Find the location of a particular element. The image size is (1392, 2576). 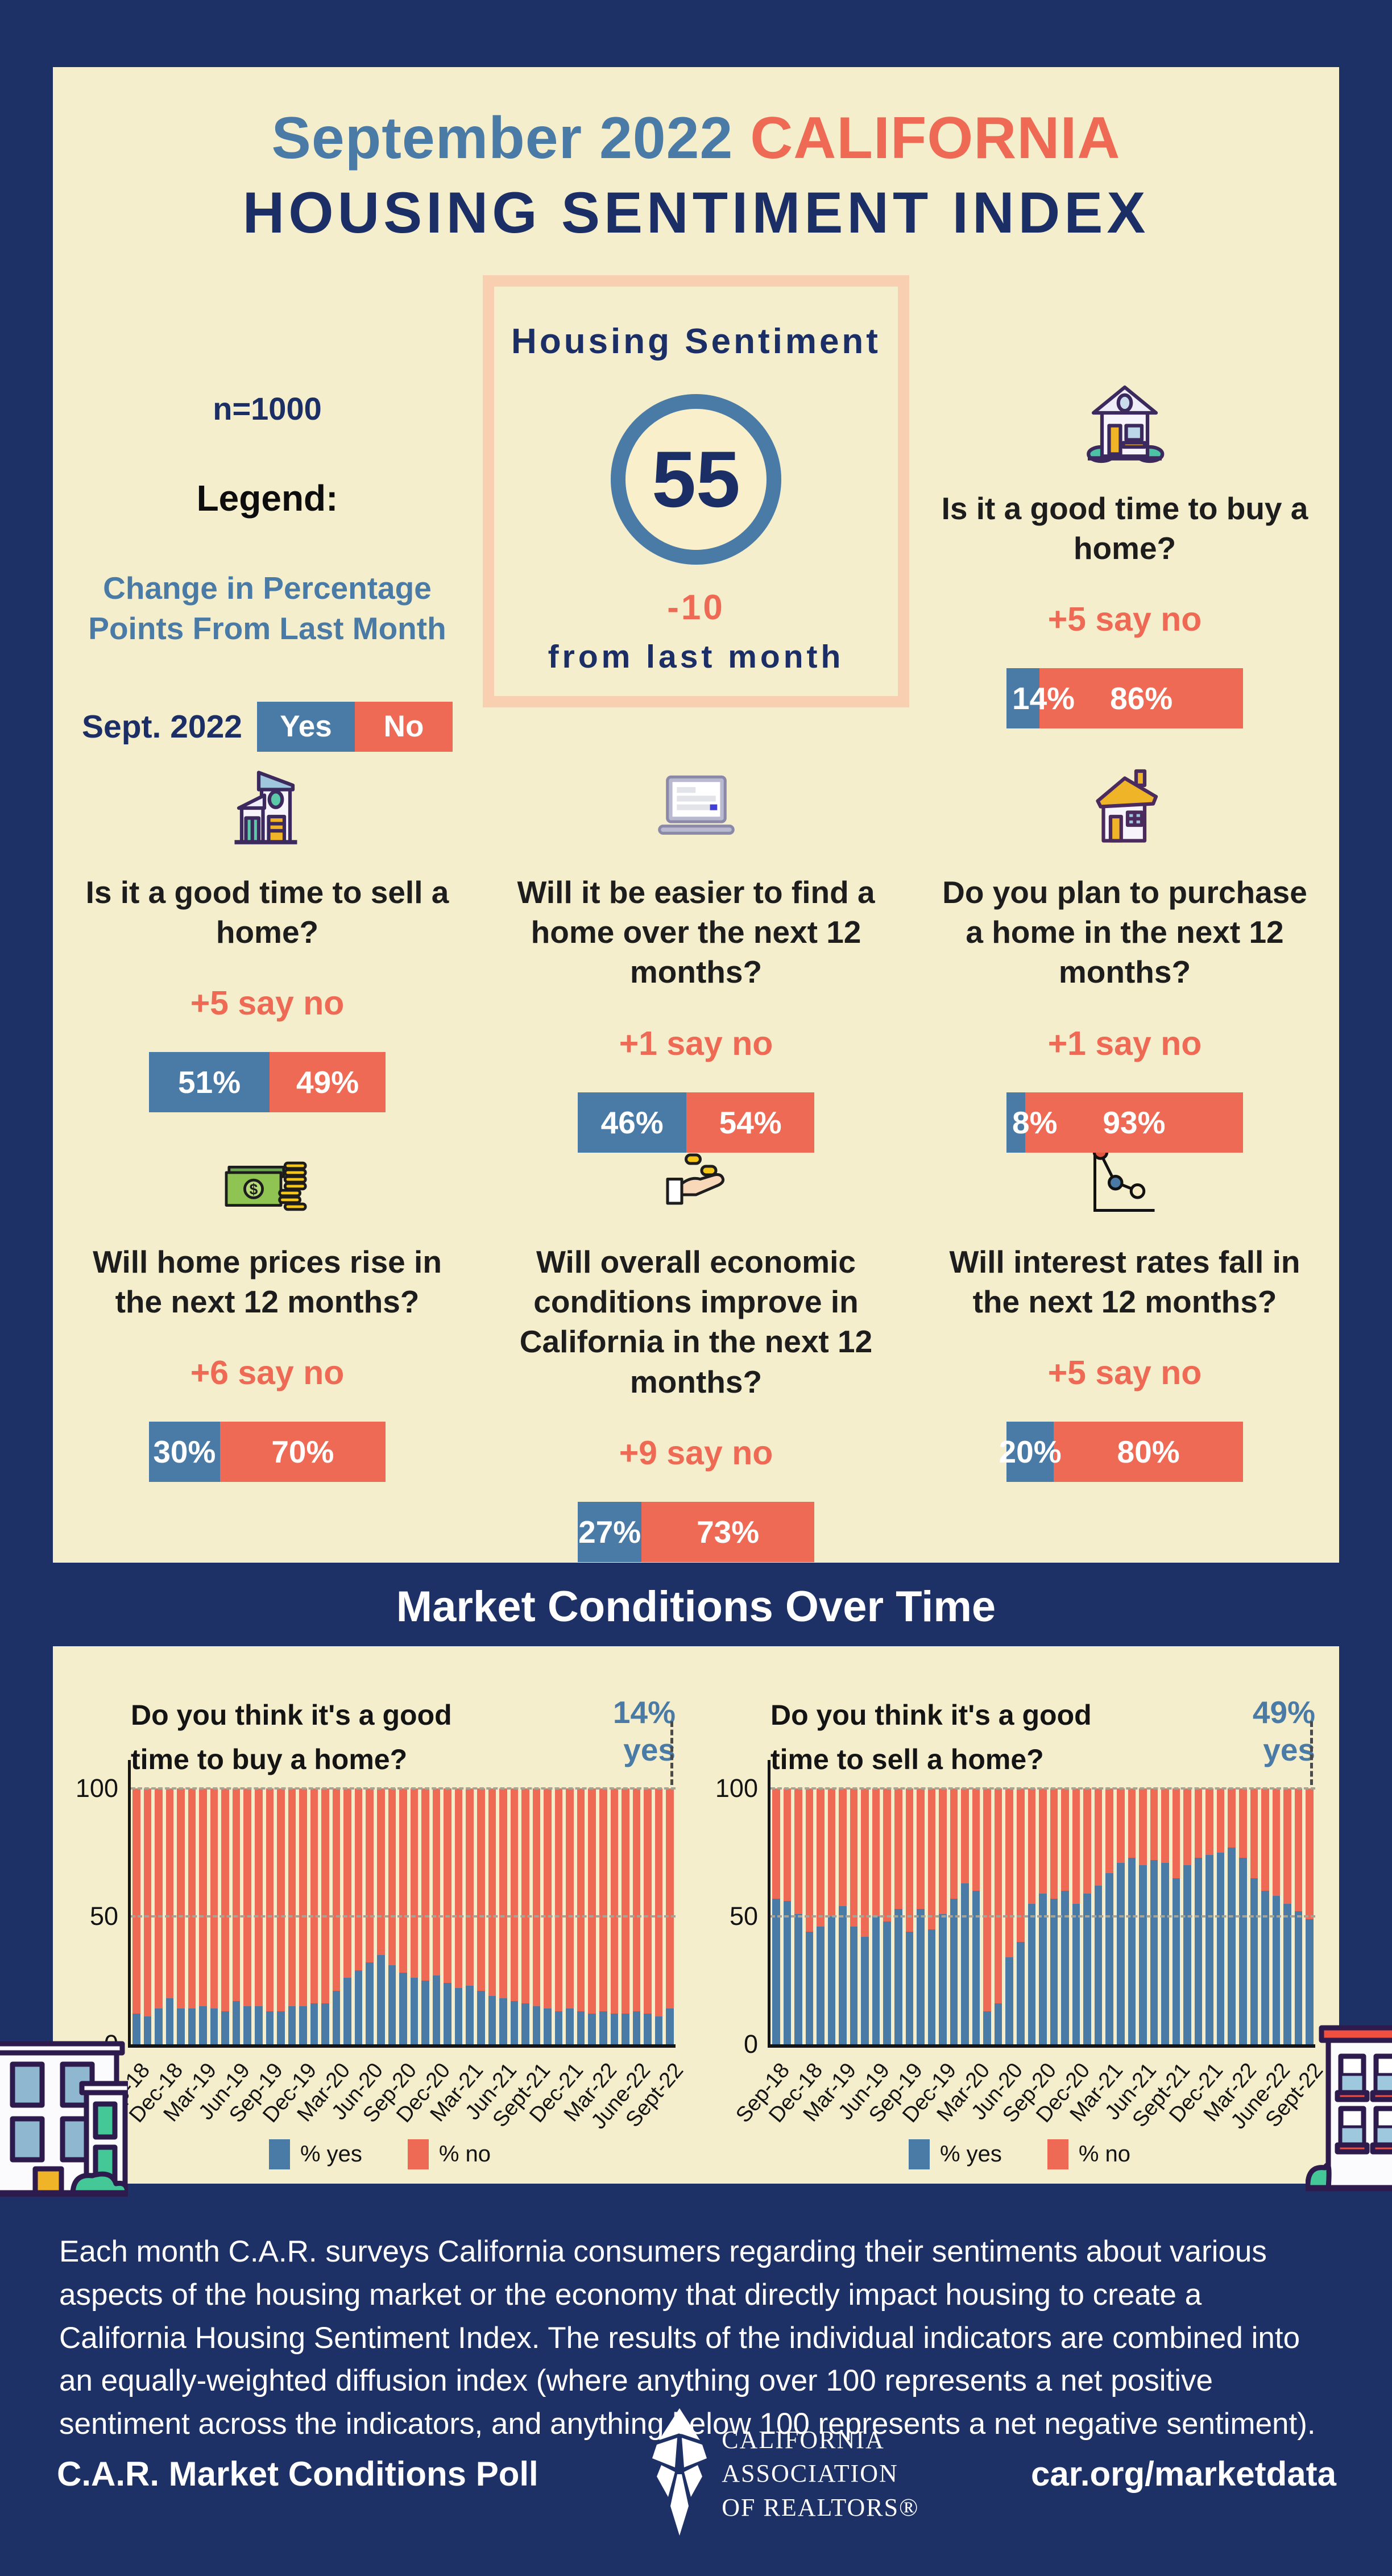

sentiment-box: Housing Sentiment 55 -10 from last month is located at coordinates (696, 491).